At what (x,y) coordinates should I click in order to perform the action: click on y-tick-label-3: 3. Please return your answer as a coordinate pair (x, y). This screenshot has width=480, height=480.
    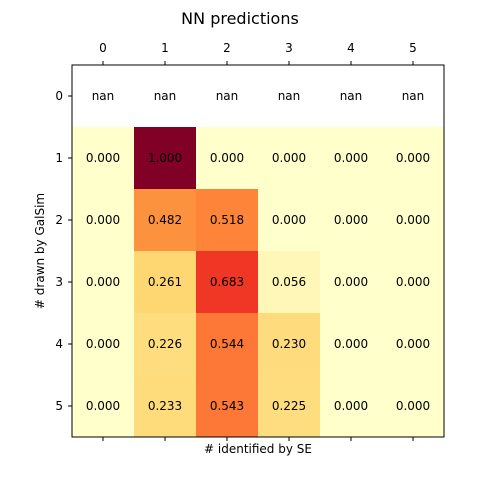
    Looking at the image, I should click on (59, 282).